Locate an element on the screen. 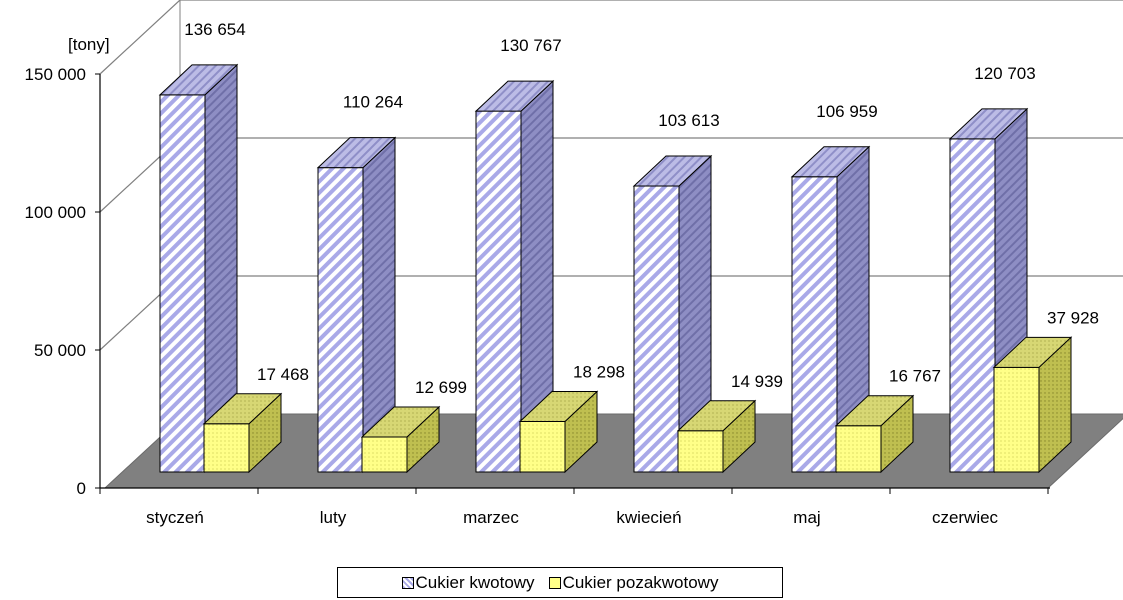  data-label: 106 959 is located at coordinates (846, 111).